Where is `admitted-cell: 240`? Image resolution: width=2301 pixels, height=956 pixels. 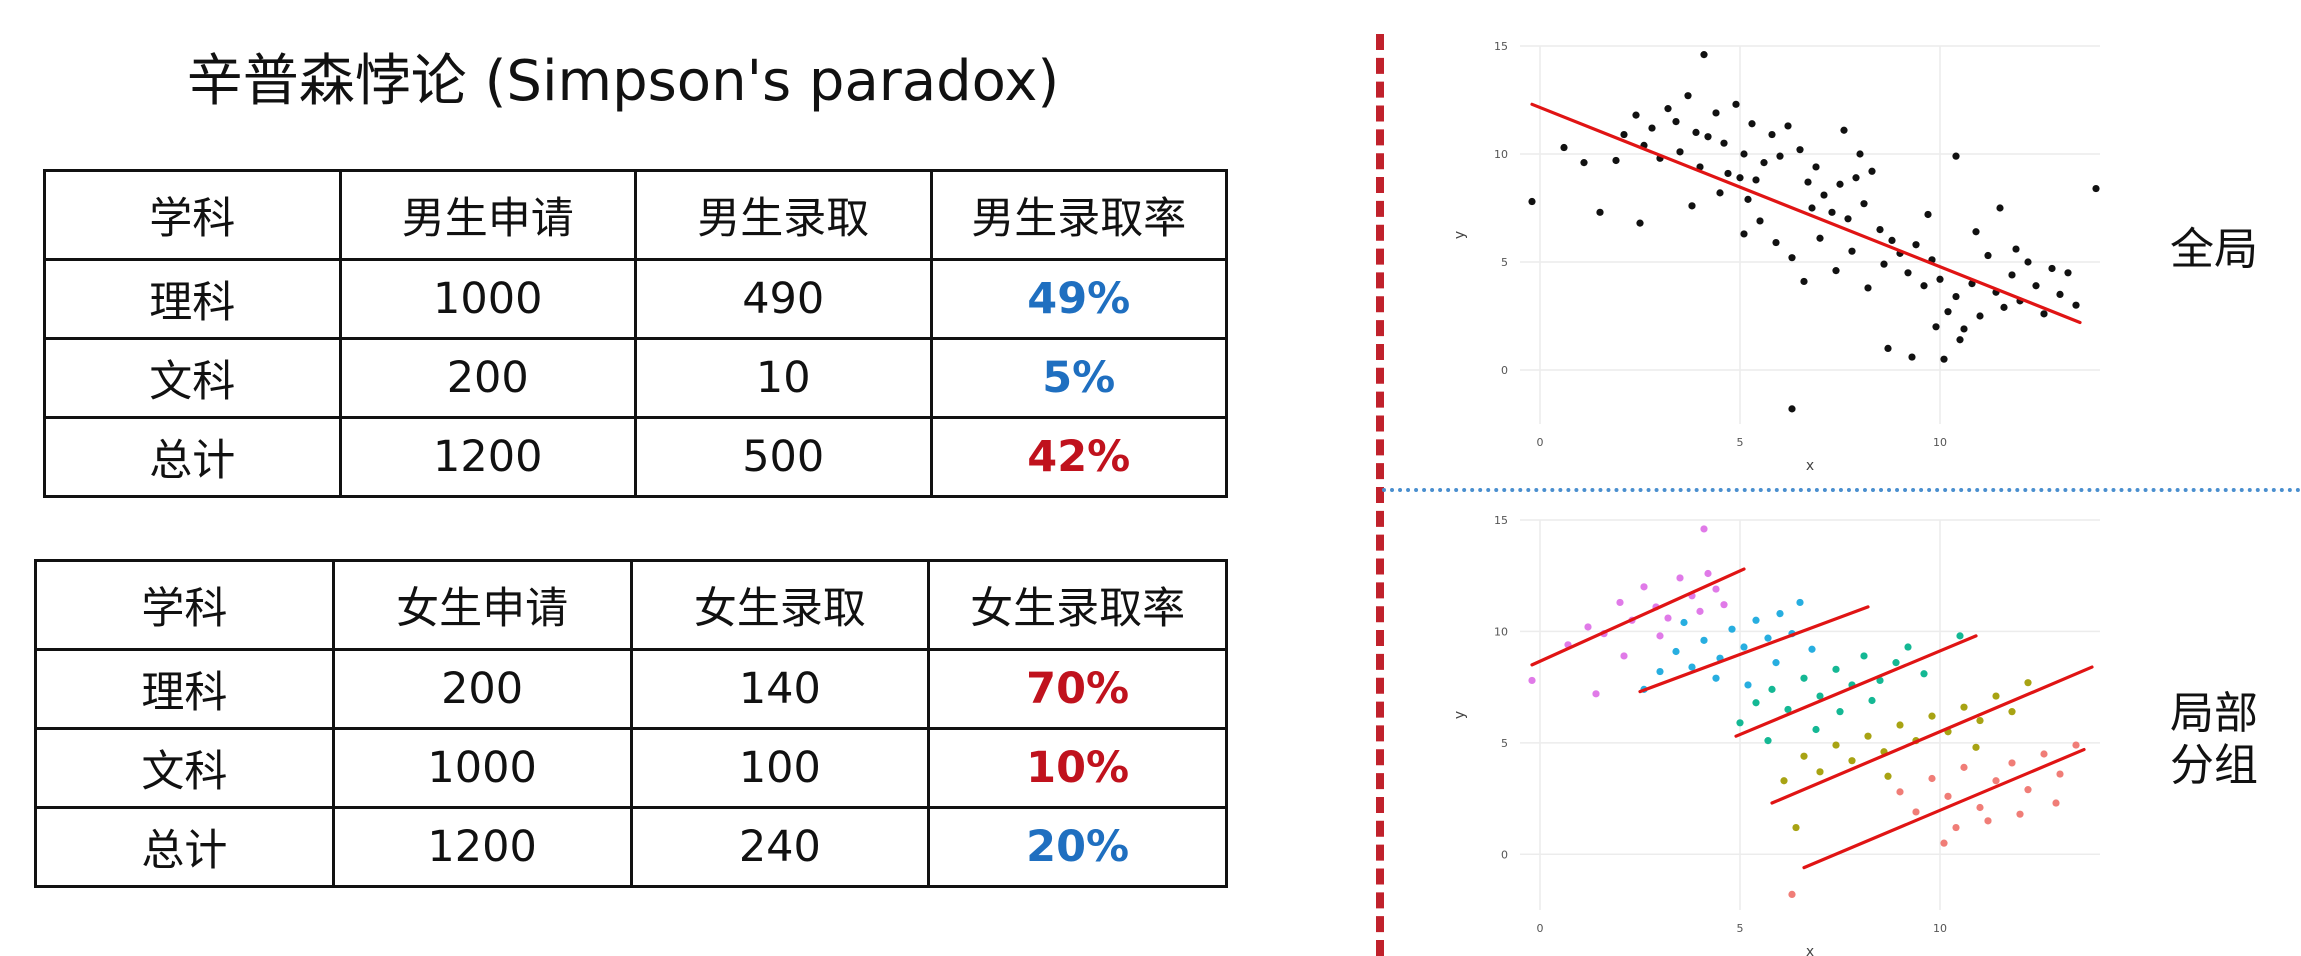
admitted-cell: 240 is located at coordinates (780, 847).